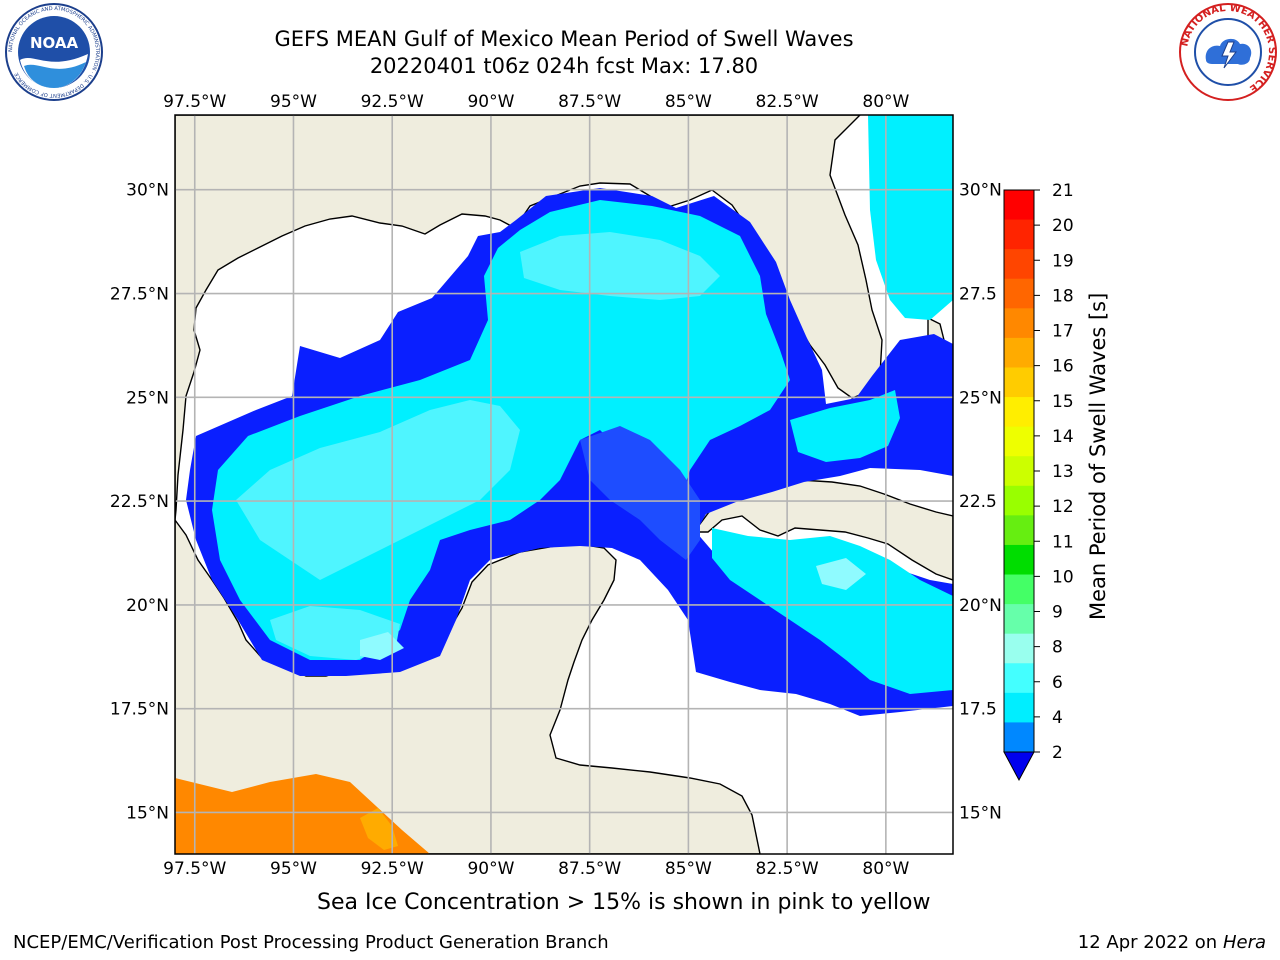 The image size is (1280, 960). Describe the element at coordinates (1057, 648) in the screenshot. I see `colorbar-tick-label: 8` at that location.